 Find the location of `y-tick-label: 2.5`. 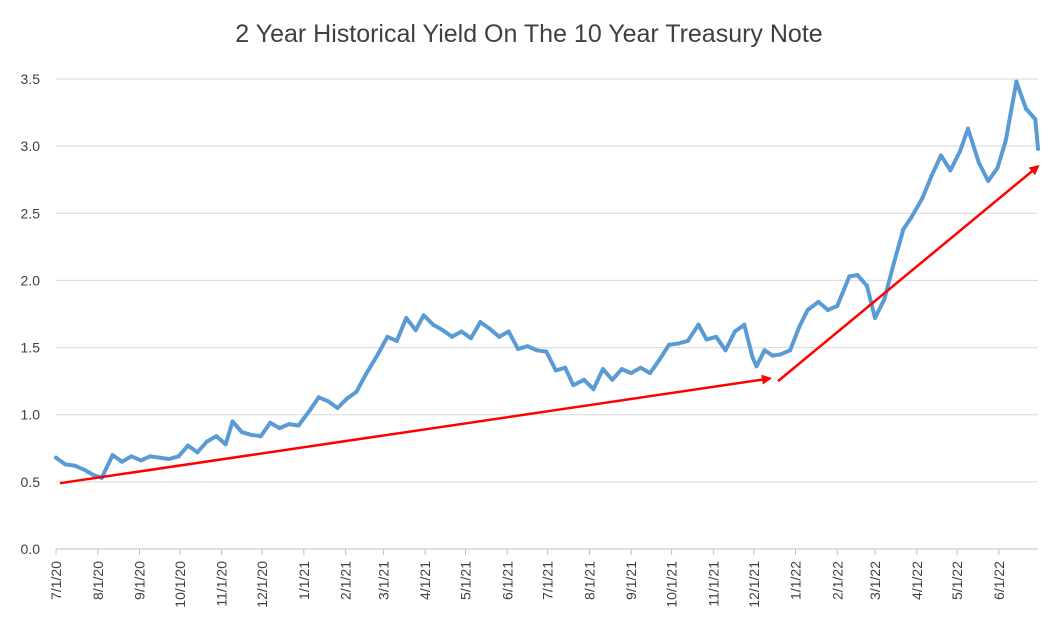

y-tick-label: 2.5 is located at coordinates (31, 213).